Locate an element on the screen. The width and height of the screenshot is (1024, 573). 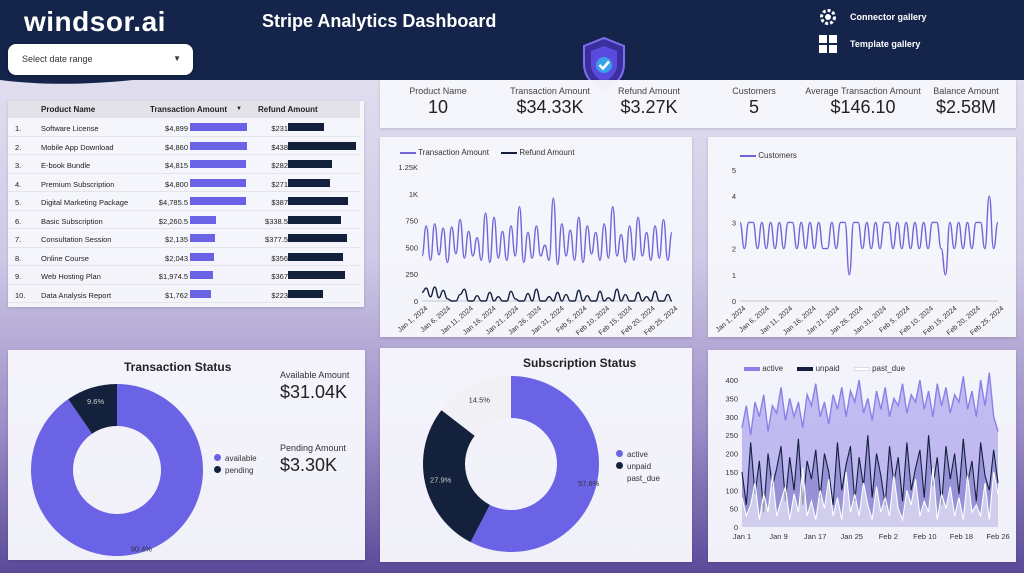
y-tick-label: 2 is located at coordinates (734, 249).